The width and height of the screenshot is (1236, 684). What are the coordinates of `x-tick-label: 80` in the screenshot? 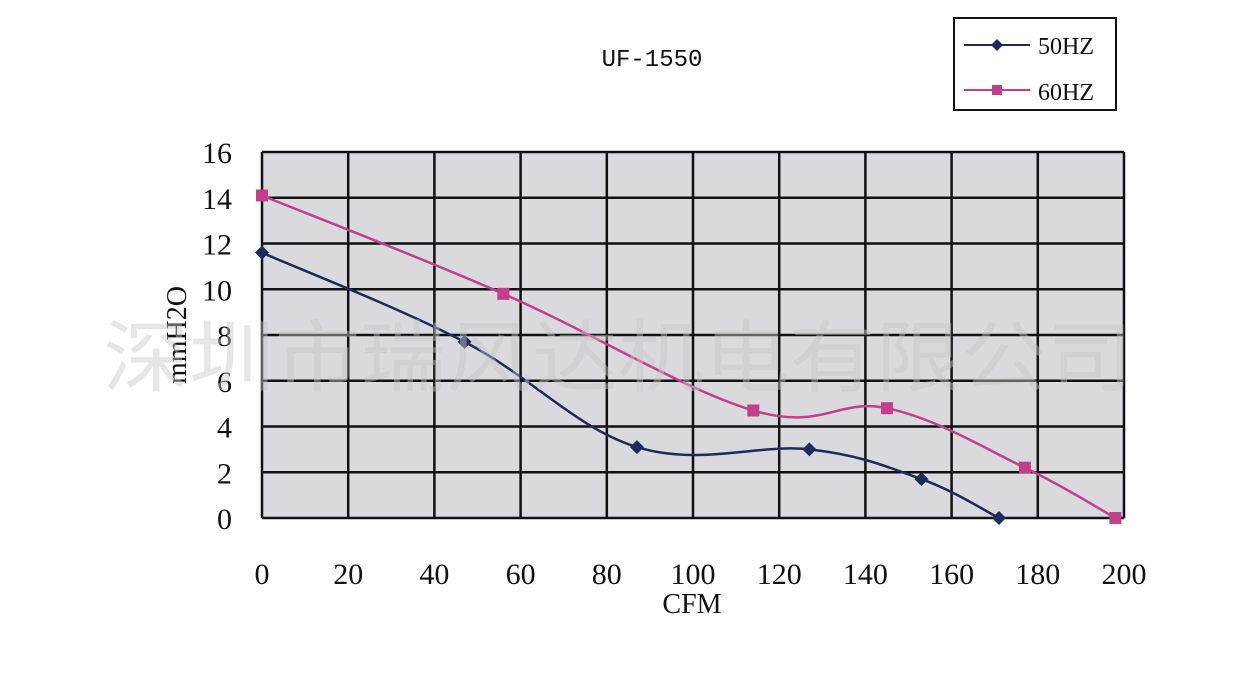 It's located at (607, 574).